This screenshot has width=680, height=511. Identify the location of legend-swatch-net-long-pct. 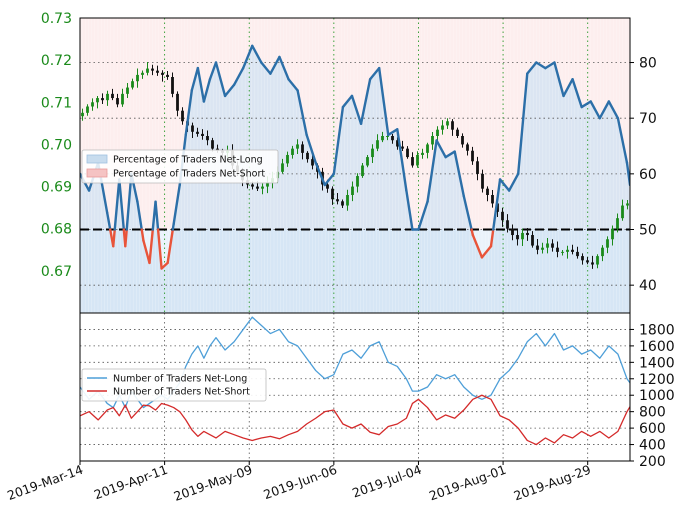
(97, 159).